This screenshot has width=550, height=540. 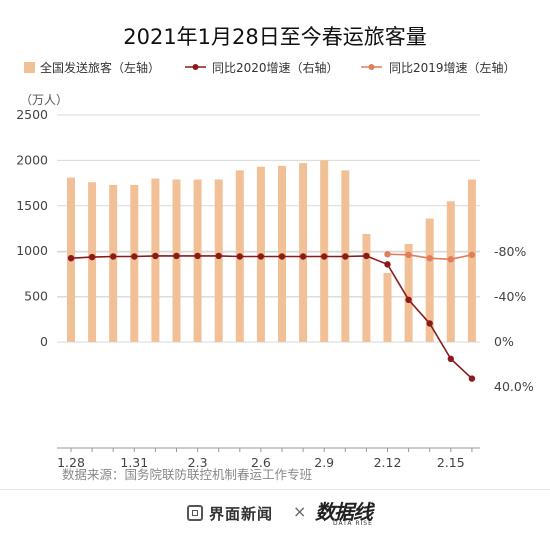 What do you see at coordinates (275, 67) in the screenshot?
I see `legend-label-2020: 同比2020增速（右轴）` at bounding box center [275, 67].